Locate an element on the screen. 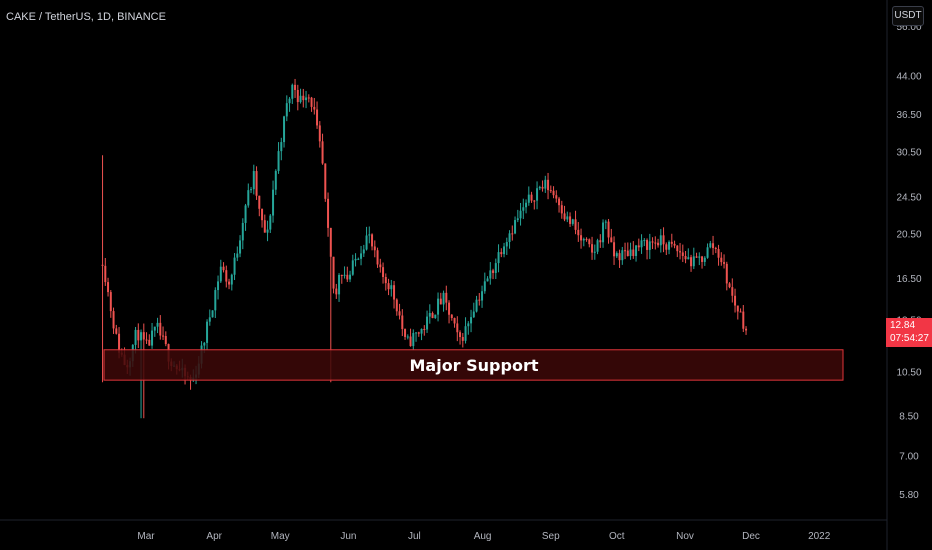 The image size is (932, 550). currency-badge: USDT is located at coordinates (908, 16).